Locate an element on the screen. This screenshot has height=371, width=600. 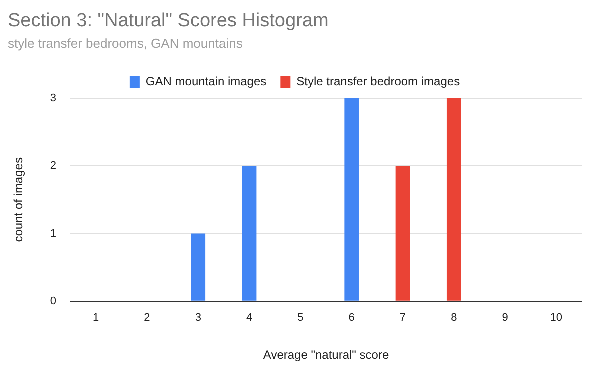
y-tick-label: 3 is located at coordinates (53, 98).